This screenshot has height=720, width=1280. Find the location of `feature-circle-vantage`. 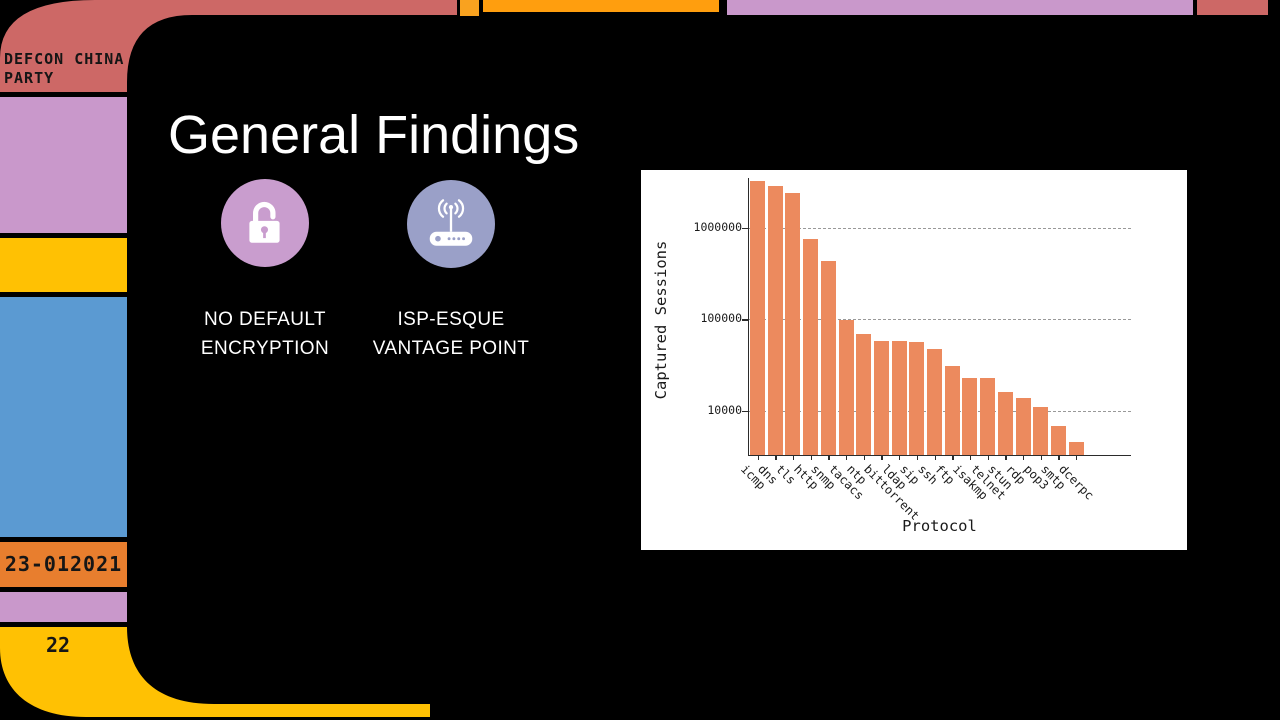

feature-circle-vantage is located at coordinates (451, 224).